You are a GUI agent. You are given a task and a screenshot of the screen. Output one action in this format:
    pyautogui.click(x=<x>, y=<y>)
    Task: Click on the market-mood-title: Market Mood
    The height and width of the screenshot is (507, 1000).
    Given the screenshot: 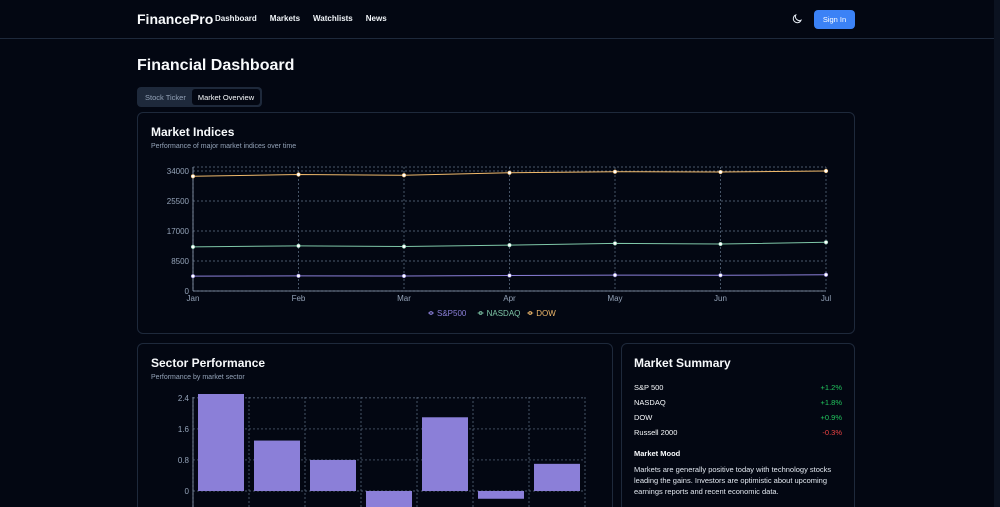 What is the action you would take?
    pyautogui.click(x=657, y=453)
    